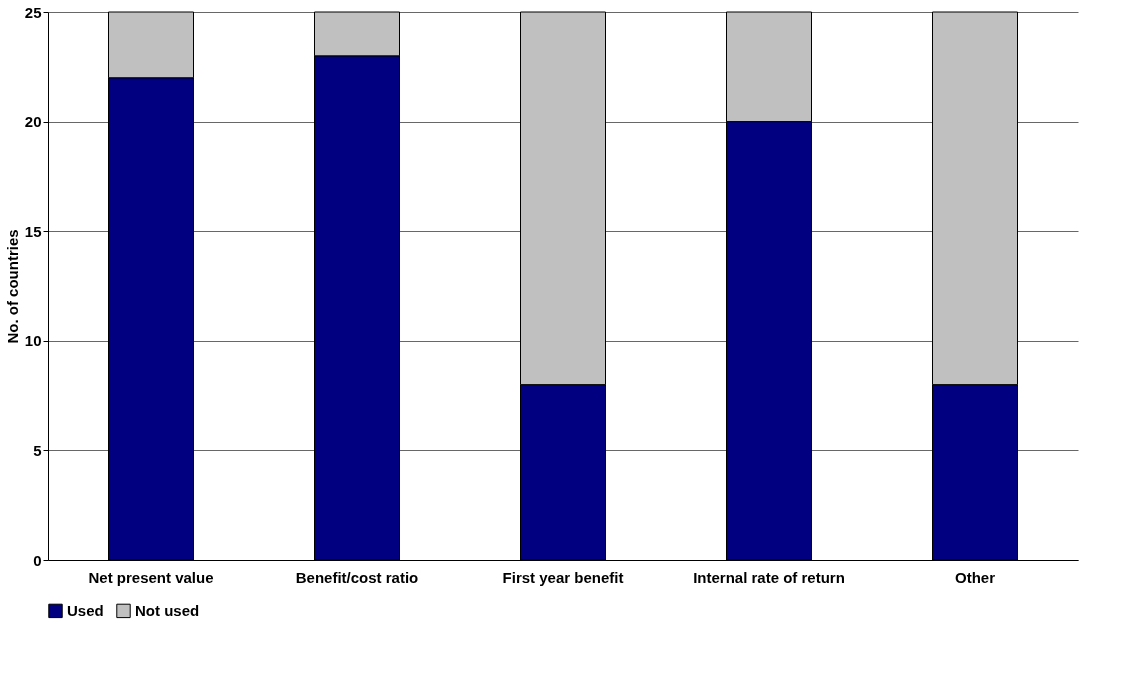 This screenshot has width=1133, height=686. Describe the element at coordinates (769, 577) in the screenshot. I see `x-tick-label: Internal rate of return` at that location.